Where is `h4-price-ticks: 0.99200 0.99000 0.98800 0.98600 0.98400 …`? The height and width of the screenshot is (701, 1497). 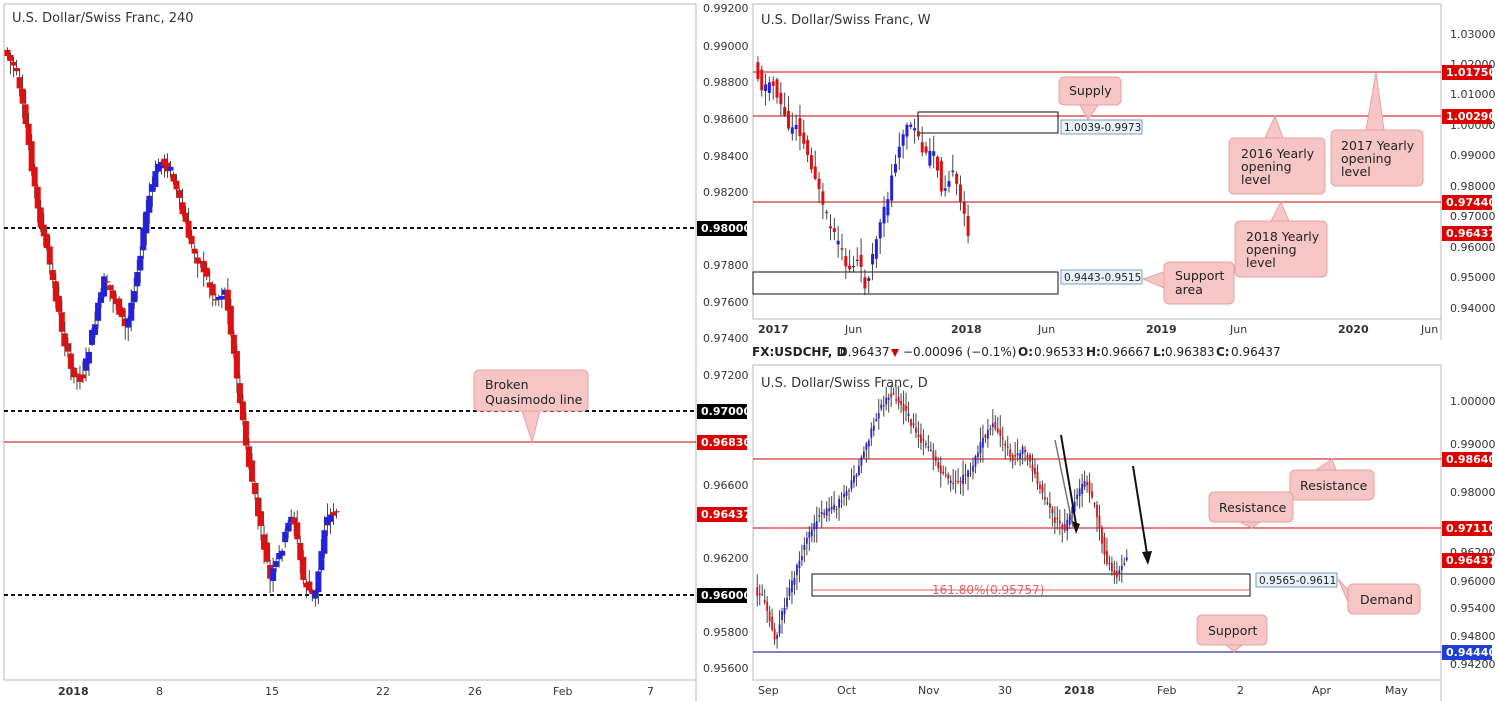
h4-price-ticks: 0.99200 0.99000 0.98800 0.98600 0.98400 … is located at coordinates (726, 338).